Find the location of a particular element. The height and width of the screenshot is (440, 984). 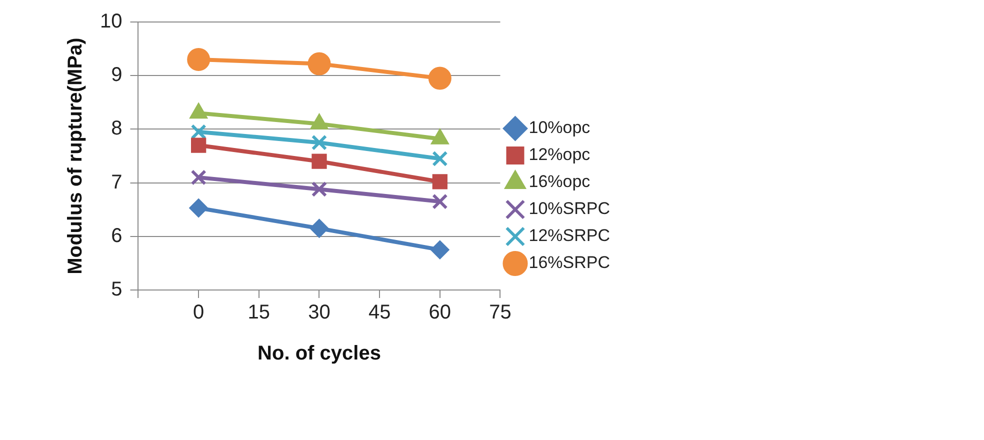

x-axis-title: No. of cycles is located at coordinates (319, 353).